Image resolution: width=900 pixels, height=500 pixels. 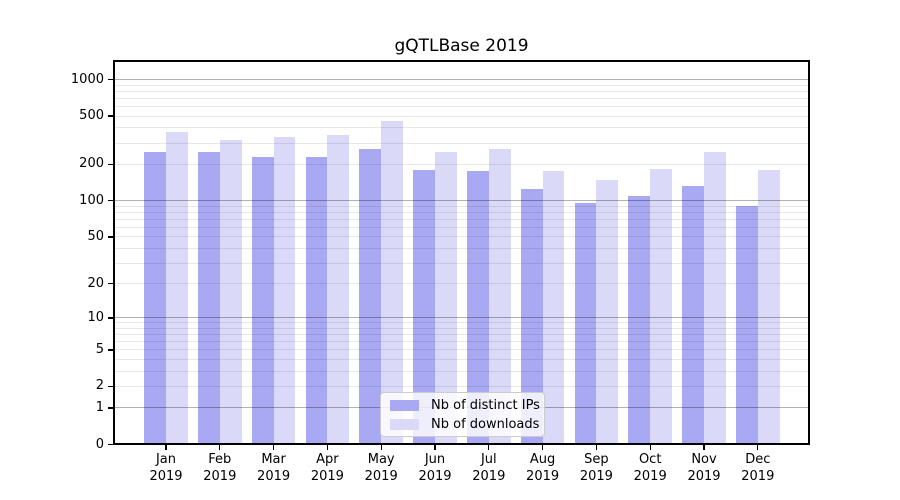 I want to click on bar-distinct-ips-aug, so click(x=531, y=317).